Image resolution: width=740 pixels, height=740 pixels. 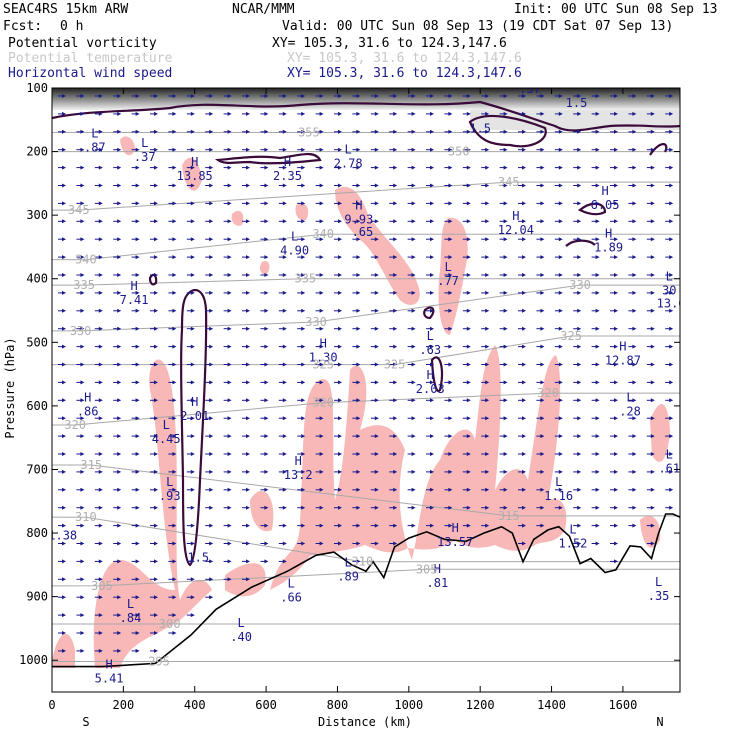 I want to click on pv-contour-label: 1.5, so click(x=480, y=129).